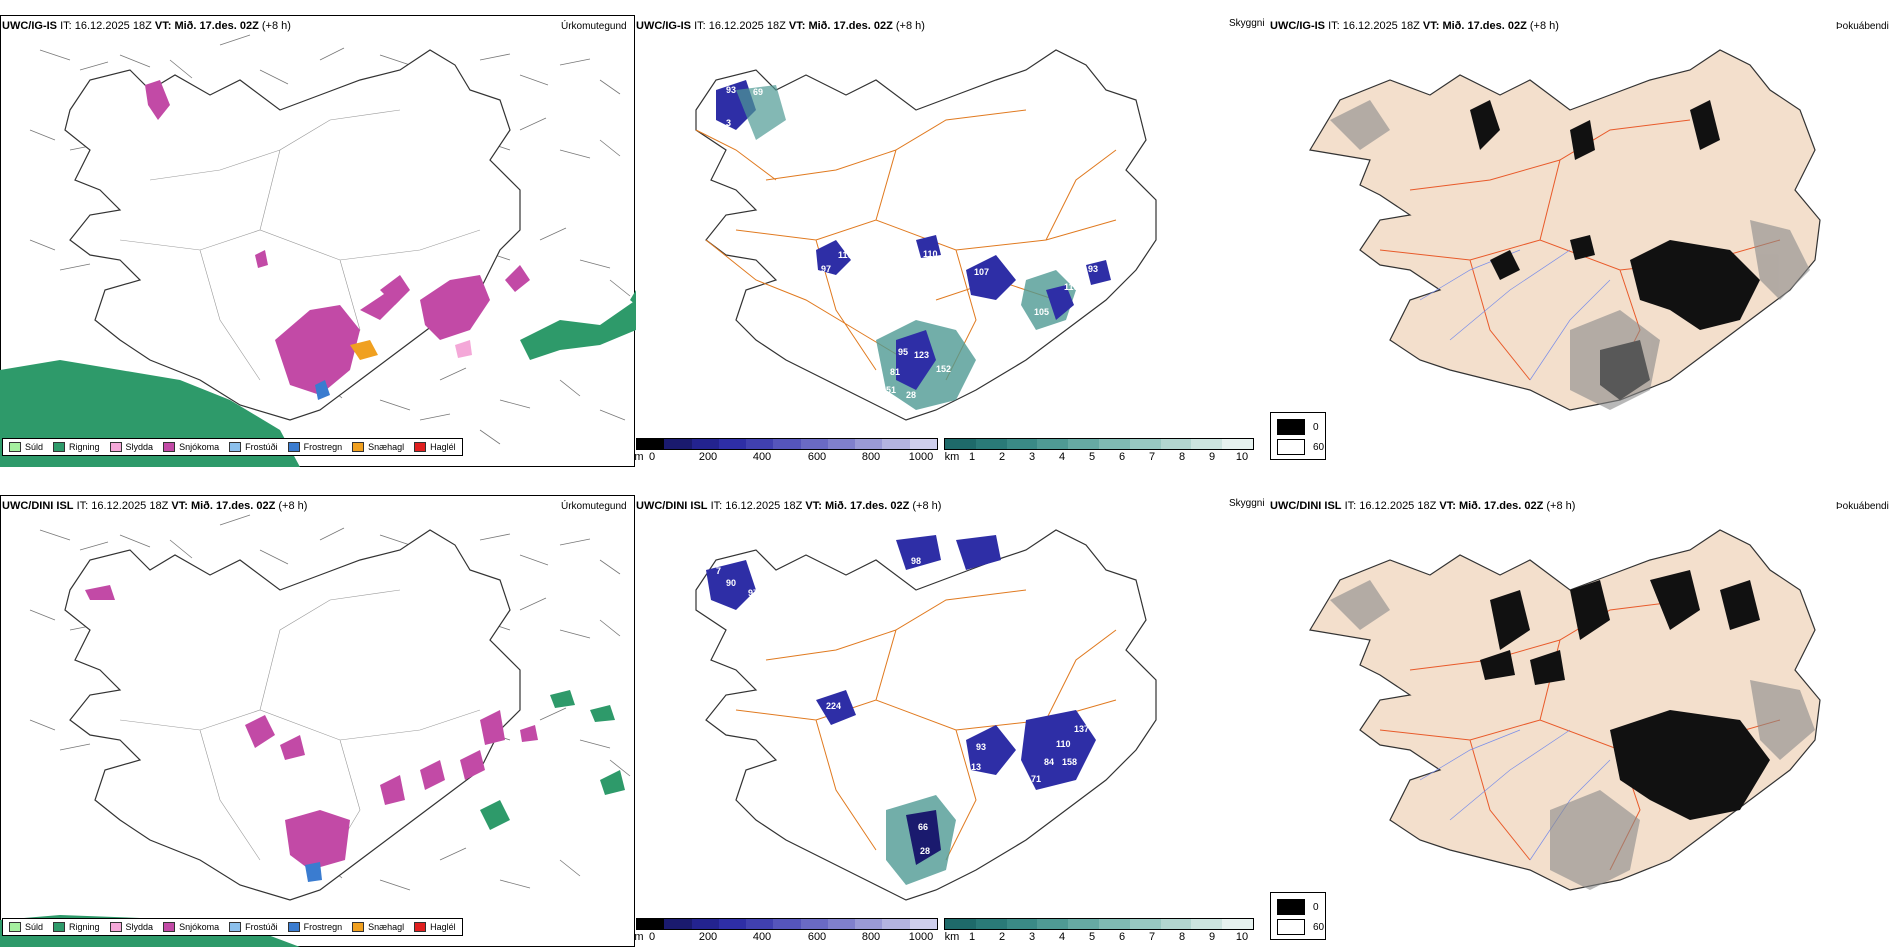  Describe the element at coordinates (981, 272) in the screenshot. I see `value-label: 107` at that location.